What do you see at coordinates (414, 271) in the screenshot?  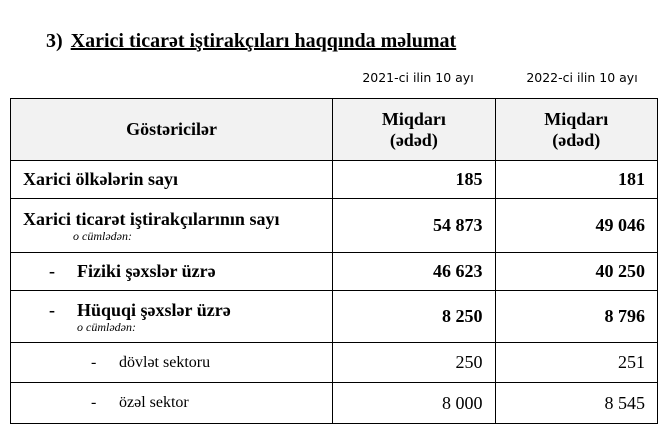 I see `value-2021: 46 623` at bounding box center [414, 271].